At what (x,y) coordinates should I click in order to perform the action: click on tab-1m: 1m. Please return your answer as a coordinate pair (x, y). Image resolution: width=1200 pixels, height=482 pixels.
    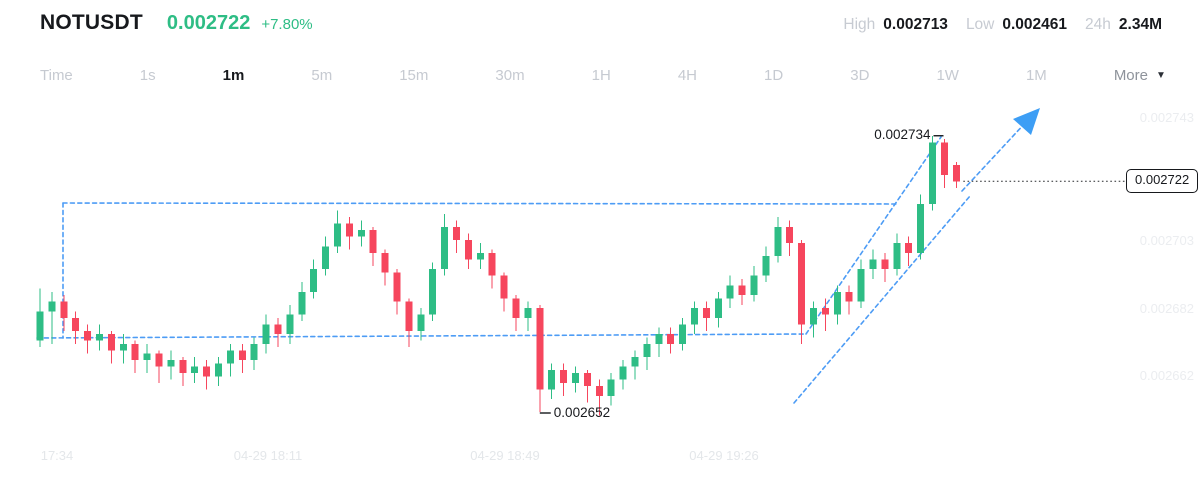
    Looking at the image, I should click on (233, 75).